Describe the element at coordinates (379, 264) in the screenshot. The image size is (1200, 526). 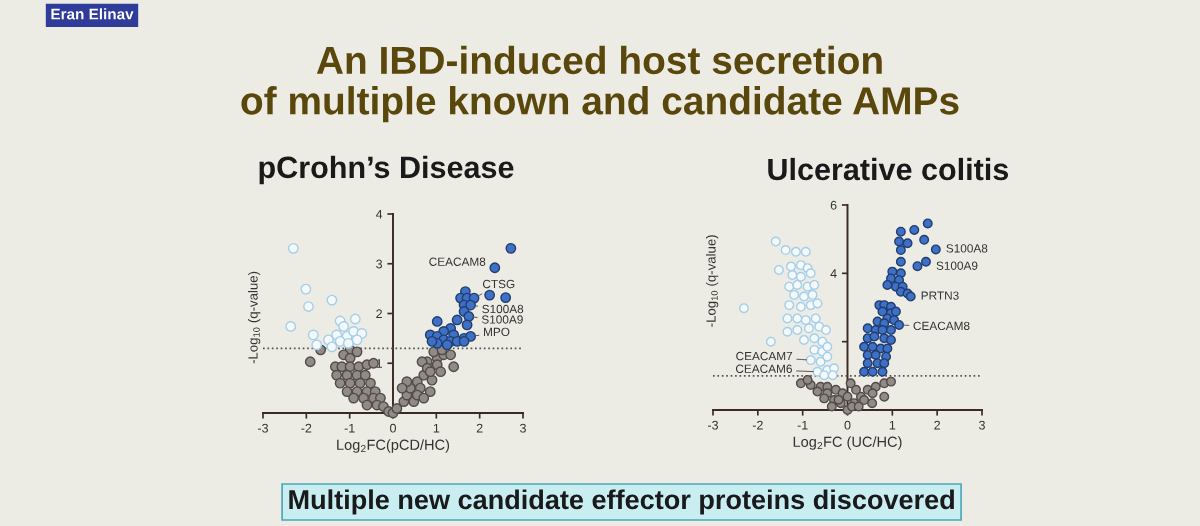
I see `y-tick-label: 3` at that location.